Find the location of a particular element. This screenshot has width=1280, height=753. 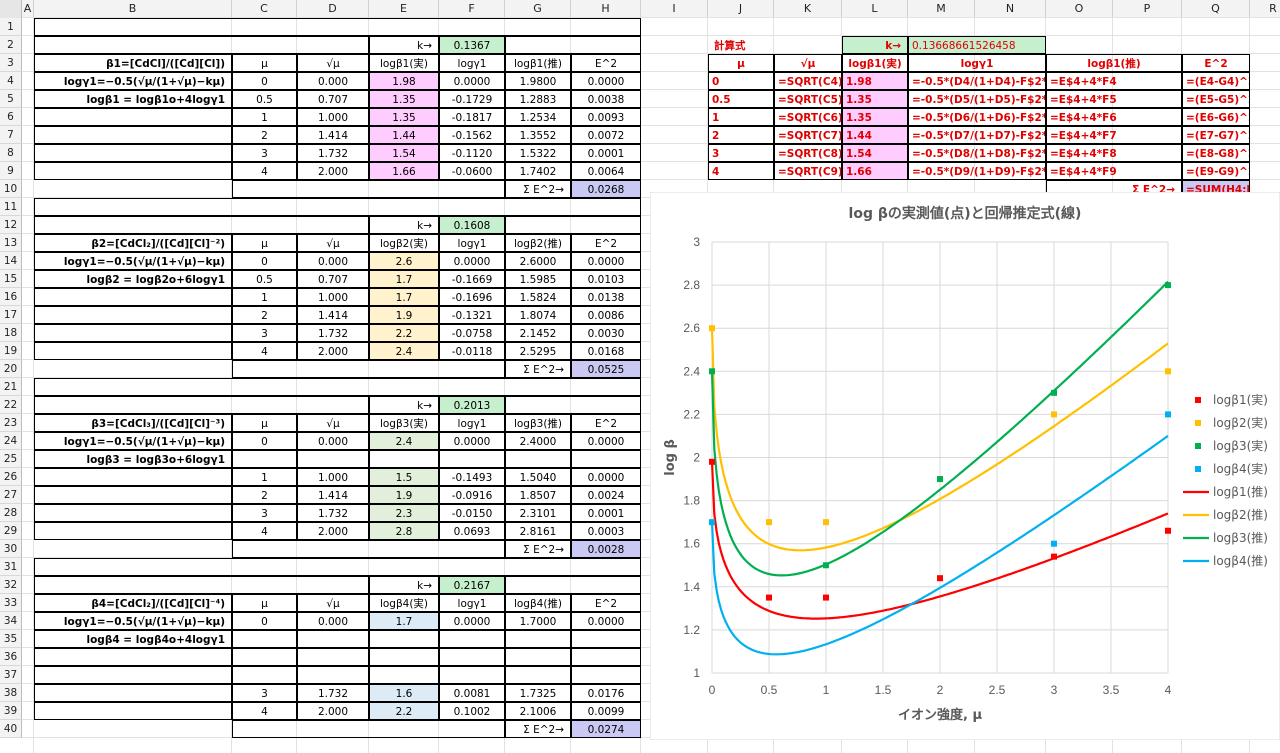

column-header-Q: Q is located at coordinates (1216, 9).